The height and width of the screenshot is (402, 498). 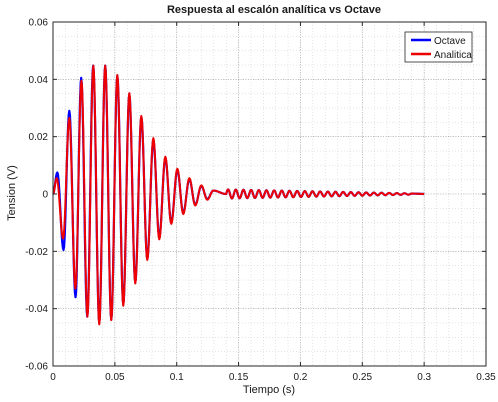 I want to click on x-tick-label: 0.15, so click(x=239, y=377).